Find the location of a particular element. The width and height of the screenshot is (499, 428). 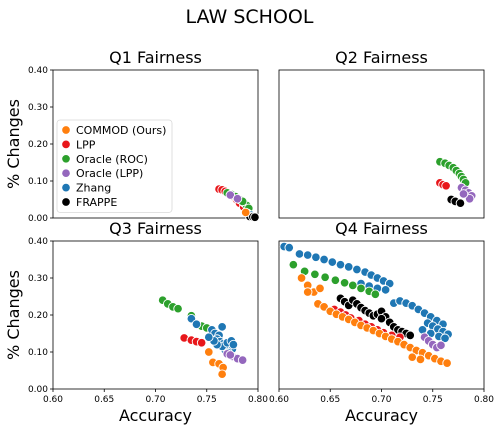

series-zhang is located at coordinates (366, 292).